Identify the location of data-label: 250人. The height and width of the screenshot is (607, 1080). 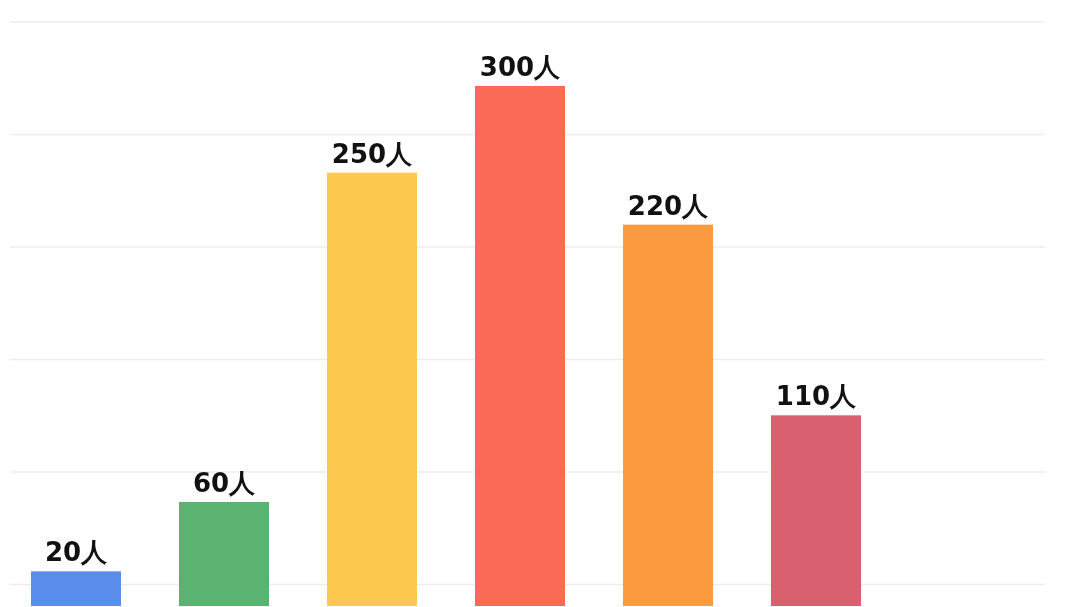
(372, 153).